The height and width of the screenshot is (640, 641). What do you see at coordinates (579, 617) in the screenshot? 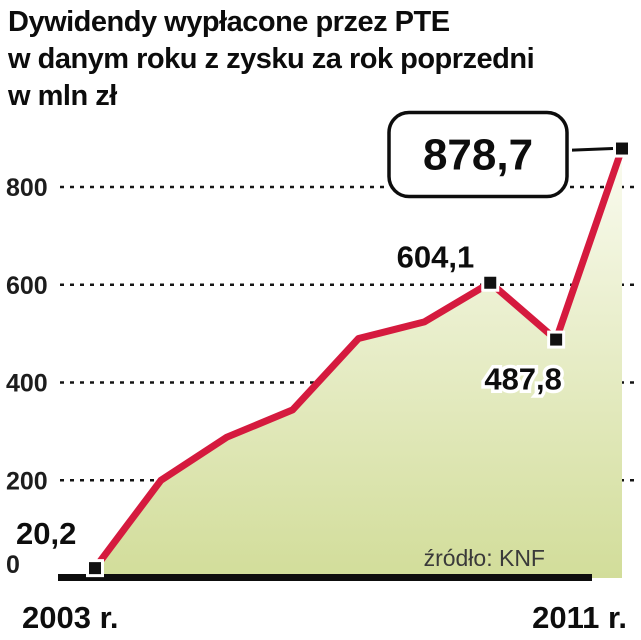
I see `x-axis-label-right: 2011 r.` at bounding box center [579, 617].